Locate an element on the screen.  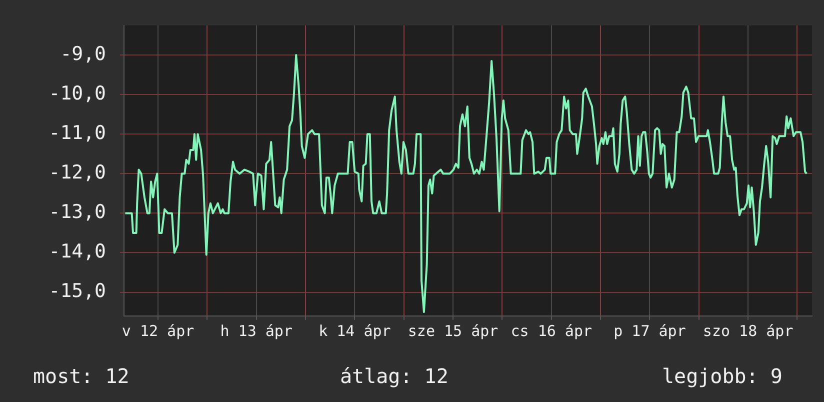
text: átlag: 12 is located at coordinates (394, 376).